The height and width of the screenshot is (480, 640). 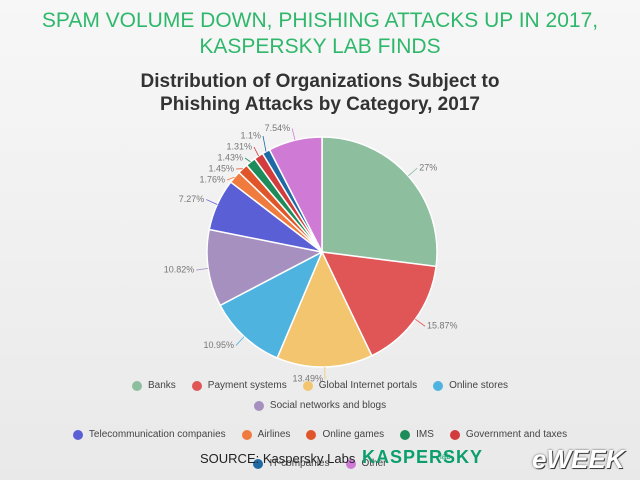 I want to click on legend-label: Payment systems, so click(x=247, y=385).